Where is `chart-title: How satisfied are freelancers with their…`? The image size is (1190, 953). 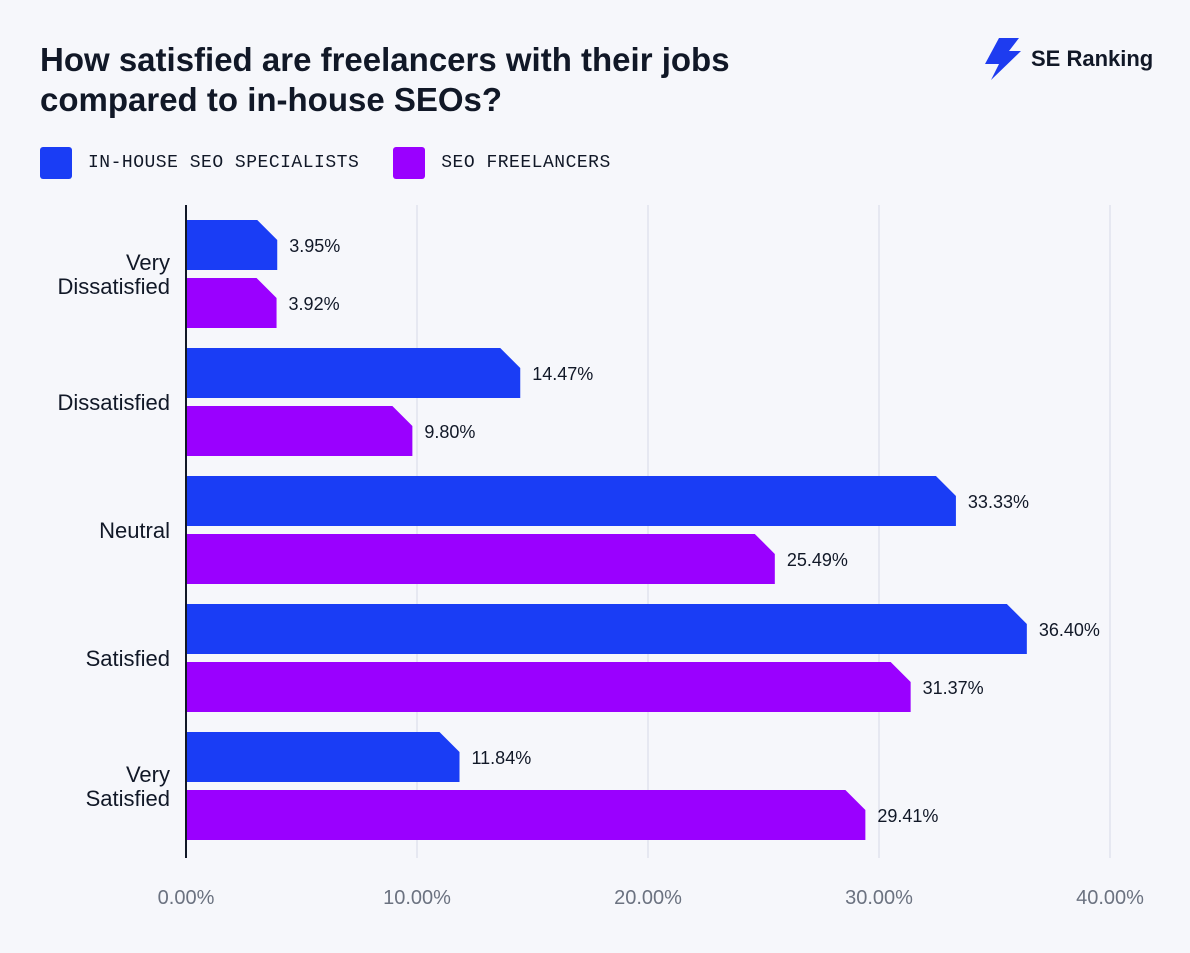
chart-title: How satisfied are freelancers with their… is located at coordinates (385, 79).